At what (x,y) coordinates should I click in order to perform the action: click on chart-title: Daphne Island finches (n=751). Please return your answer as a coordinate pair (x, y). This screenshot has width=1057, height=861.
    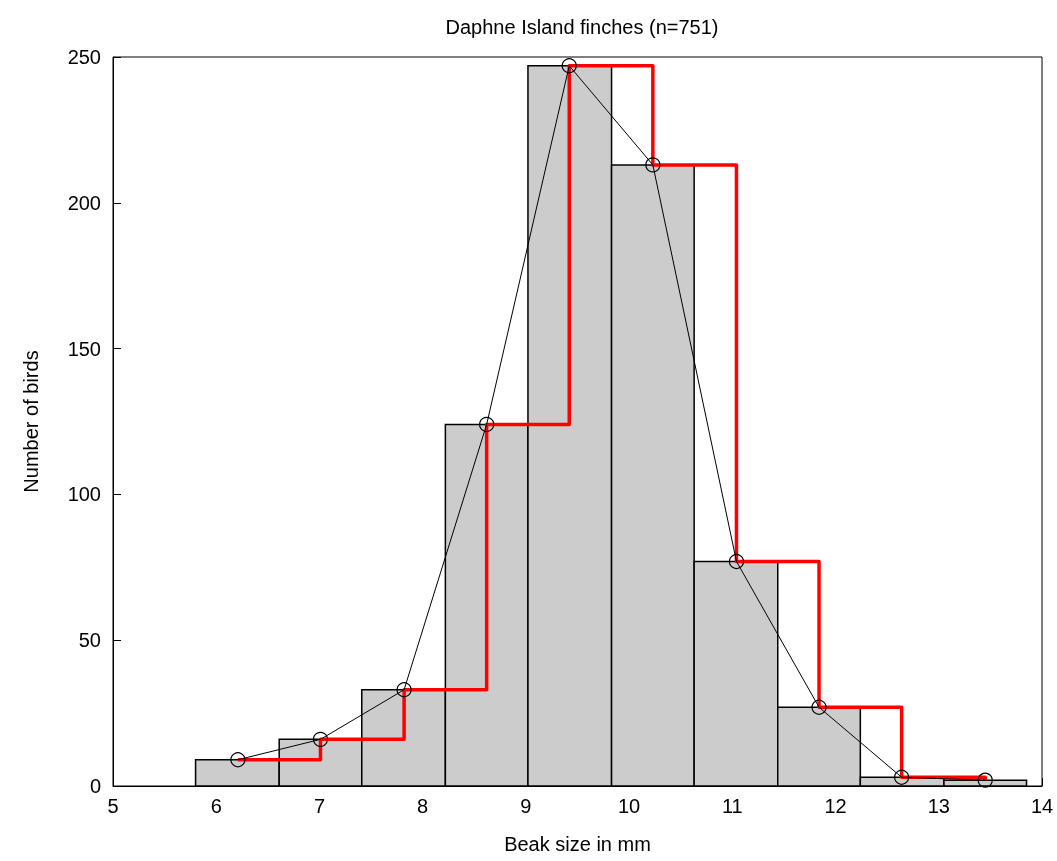
    Looking at the image, I should click on (582, 27).